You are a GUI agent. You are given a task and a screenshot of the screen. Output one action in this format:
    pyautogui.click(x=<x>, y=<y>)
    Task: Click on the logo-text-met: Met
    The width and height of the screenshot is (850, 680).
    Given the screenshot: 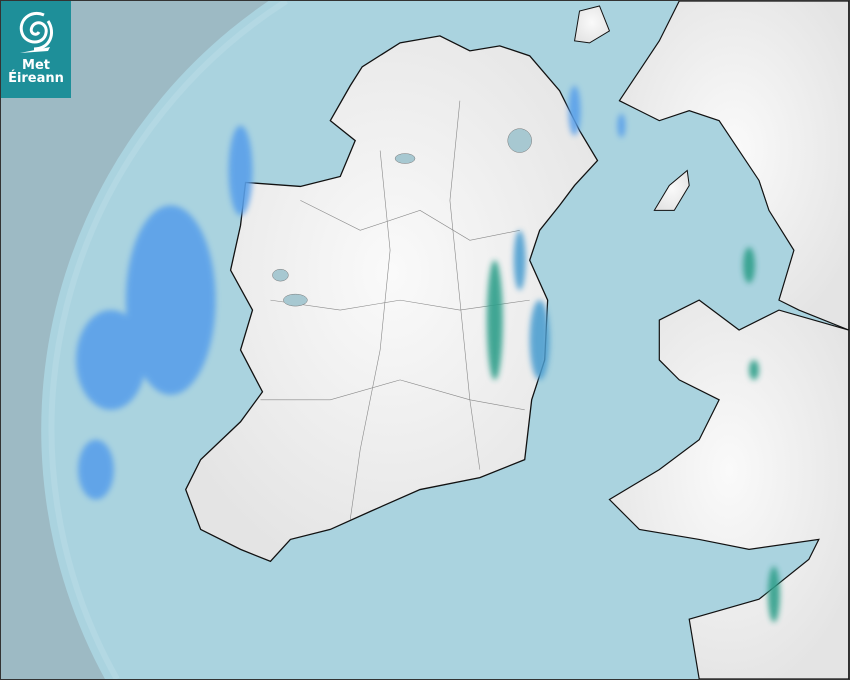 What is the action you would take?
    pyautogui.click(x=36, y=65)
    